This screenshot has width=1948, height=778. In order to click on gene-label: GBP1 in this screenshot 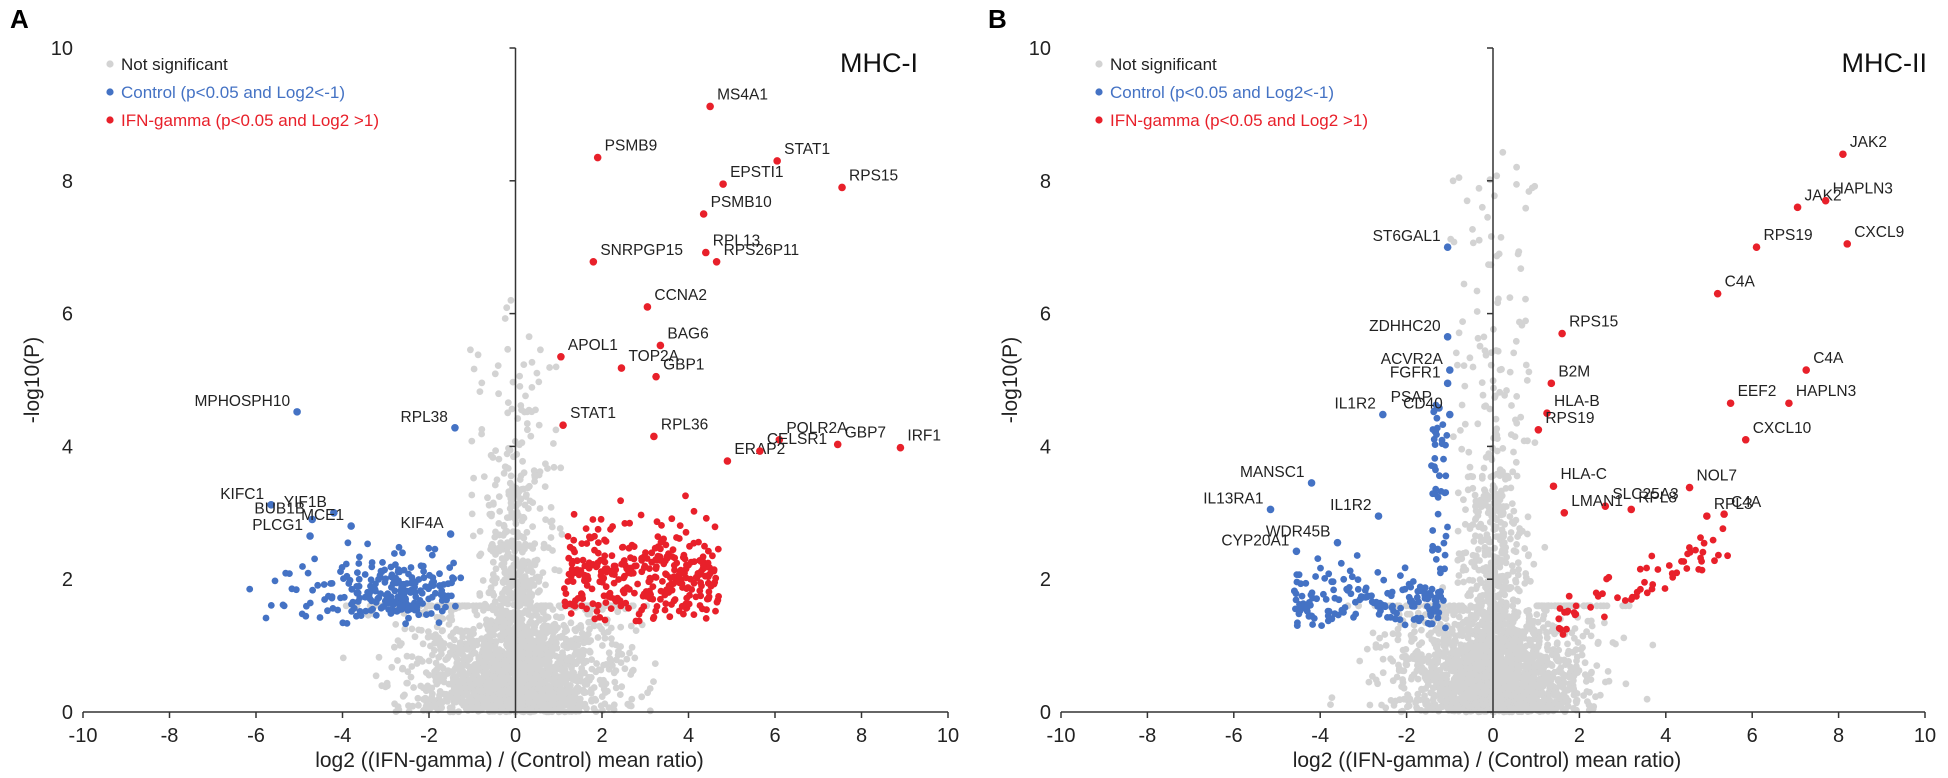, I will do `click(683, 365)`.